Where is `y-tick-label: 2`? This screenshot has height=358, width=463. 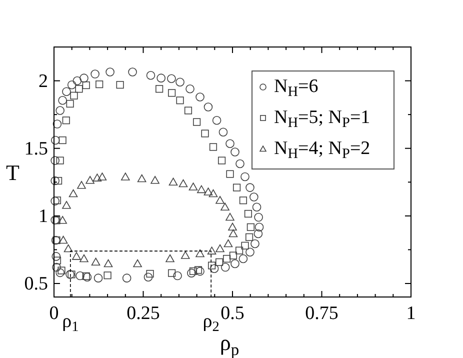 y-tick-label: 2 is located at coordinates (43, 81).